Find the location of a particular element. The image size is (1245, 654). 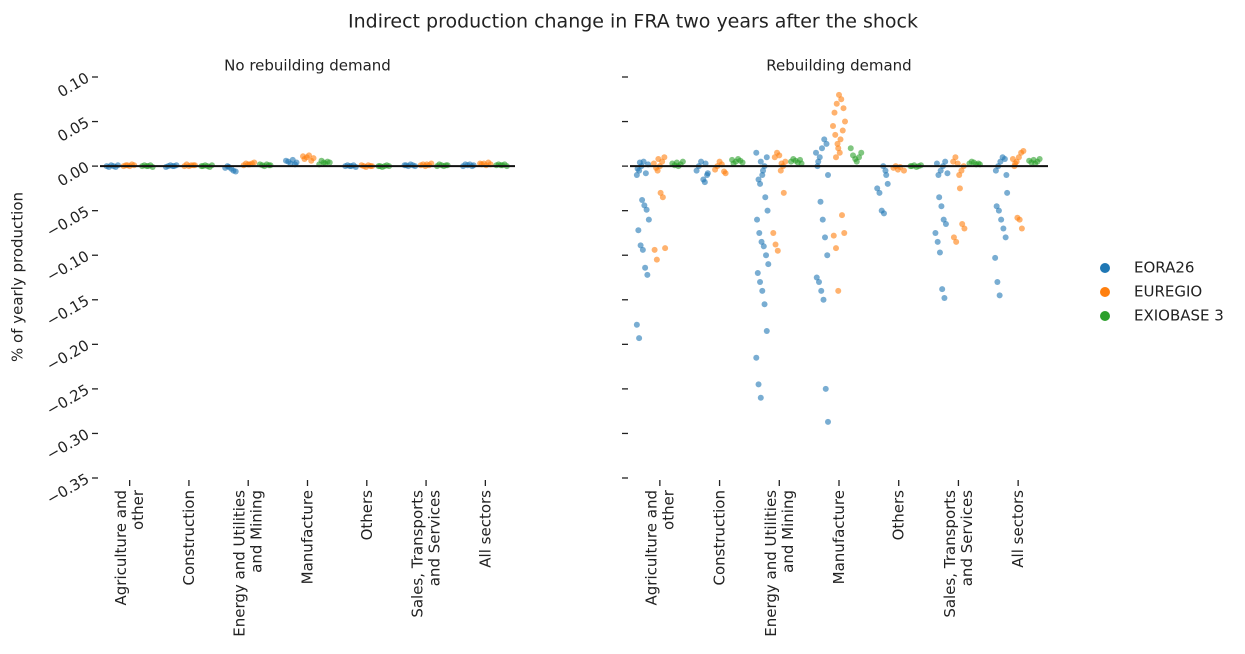

y-tick-label: −0.25 is located at coordinates (67, 400).